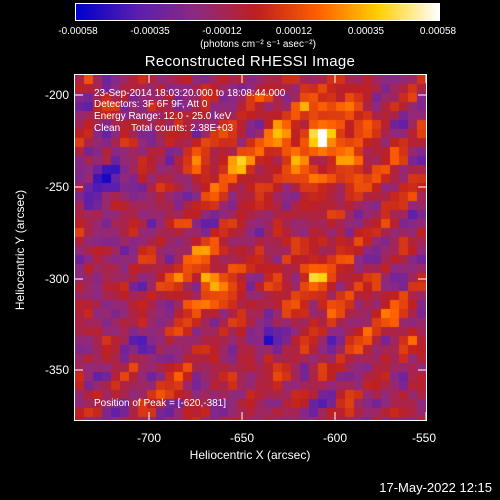  I want to click on x-tick-label: -700, so click(149, 438).